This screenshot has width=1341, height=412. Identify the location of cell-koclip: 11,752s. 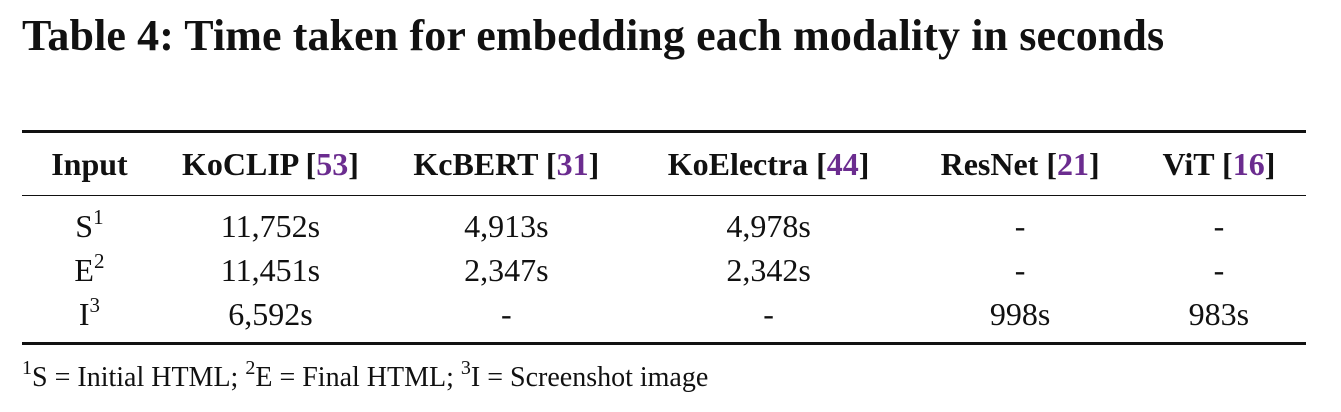
(270, 225).